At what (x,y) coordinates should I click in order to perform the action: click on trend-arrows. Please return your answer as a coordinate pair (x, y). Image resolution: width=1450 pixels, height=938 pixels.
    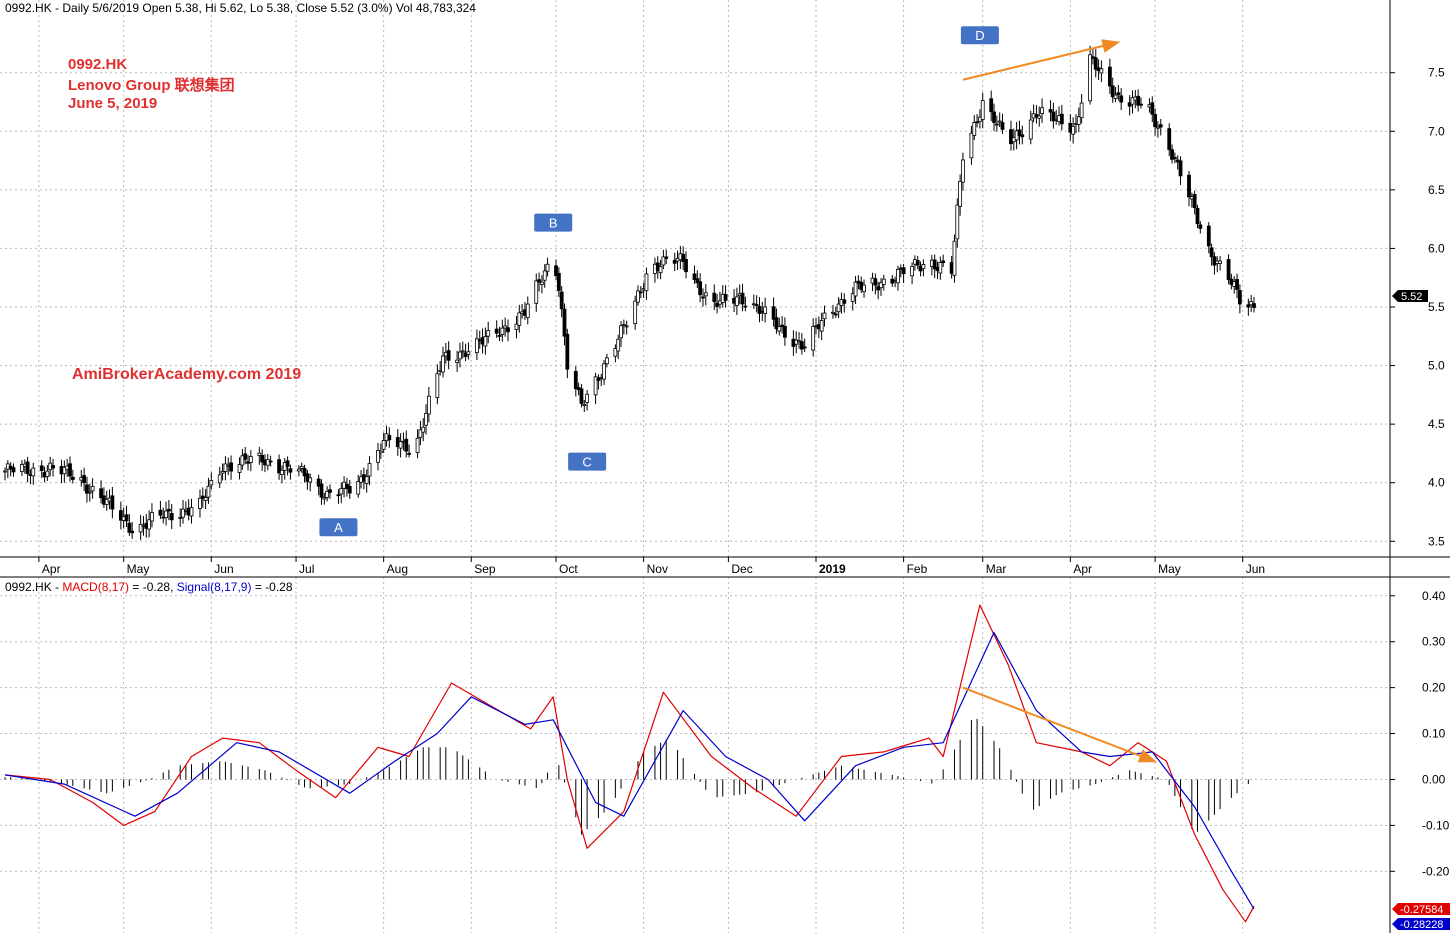
    Looking at the image, I should click on (1059, 401).